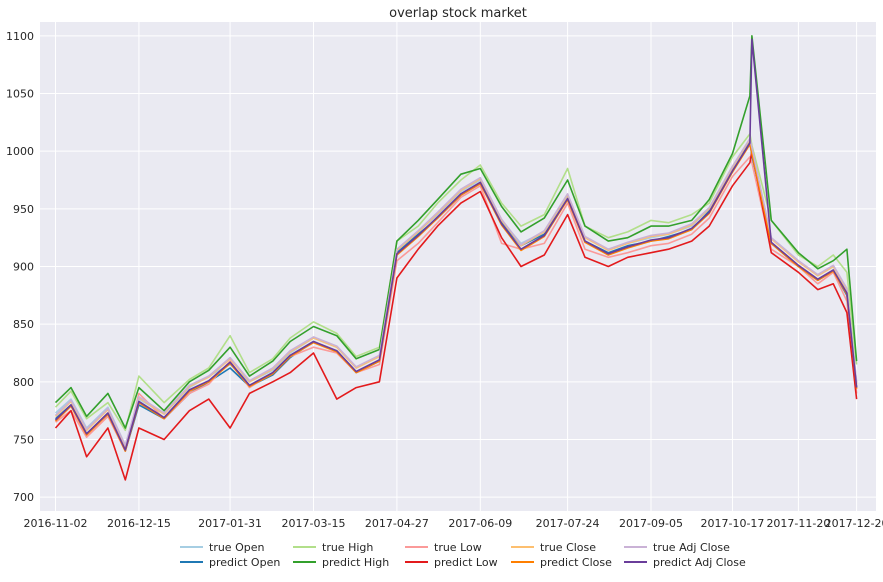 The height and width of the screenshot is (582, 883). Describe the element at coordinates (651, 523) in the screenshot. I see `x-tick-label: 2017-09-05` at that location.